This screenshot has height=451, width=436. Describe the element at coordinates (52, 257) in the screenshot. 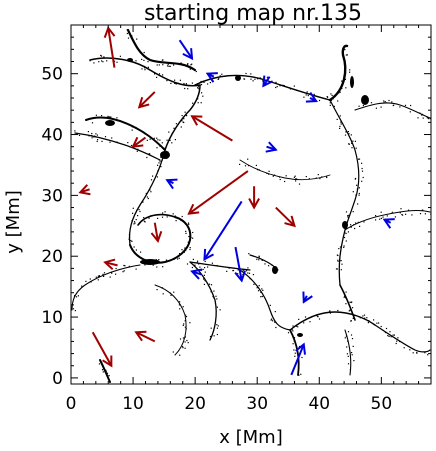

I see `y-tick-label: 20` at that location.